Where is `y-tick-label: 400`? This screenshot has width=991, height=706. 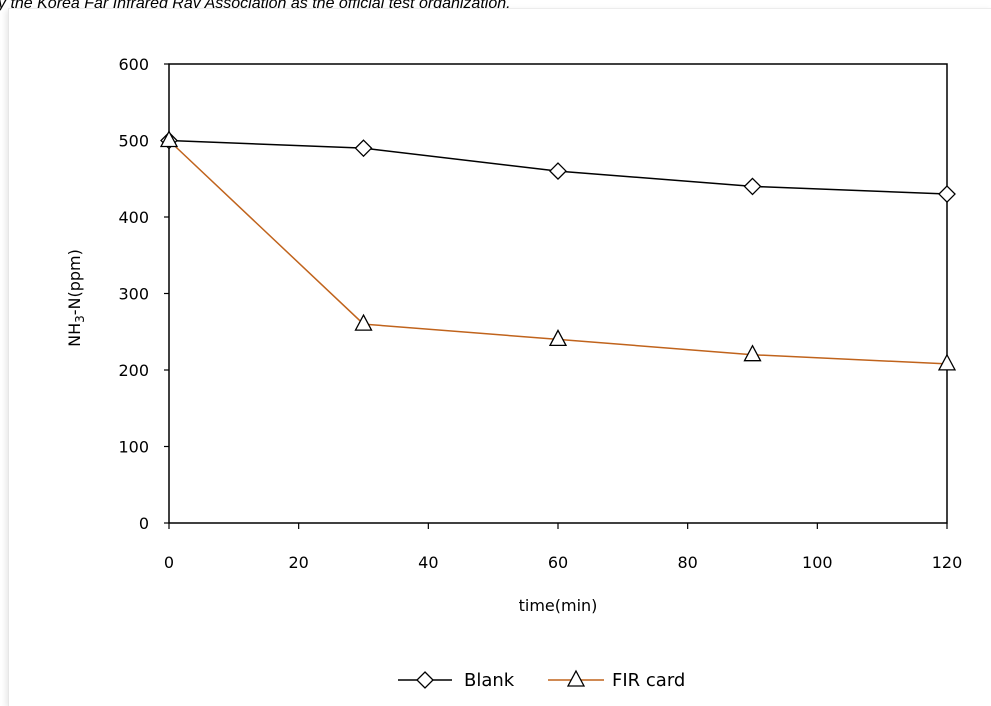 y-tick-label: 400 is located at coordinates (133, 217).